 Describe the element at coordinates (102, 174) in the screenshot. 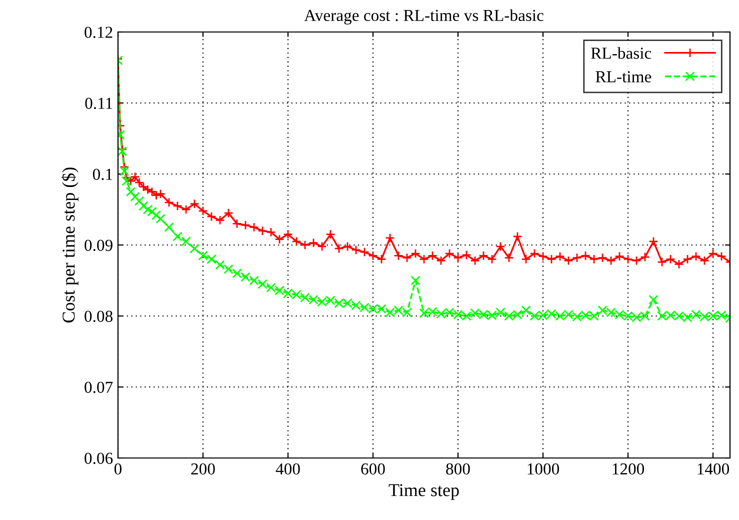

I see `y-tick-label: 0.1` at that location.